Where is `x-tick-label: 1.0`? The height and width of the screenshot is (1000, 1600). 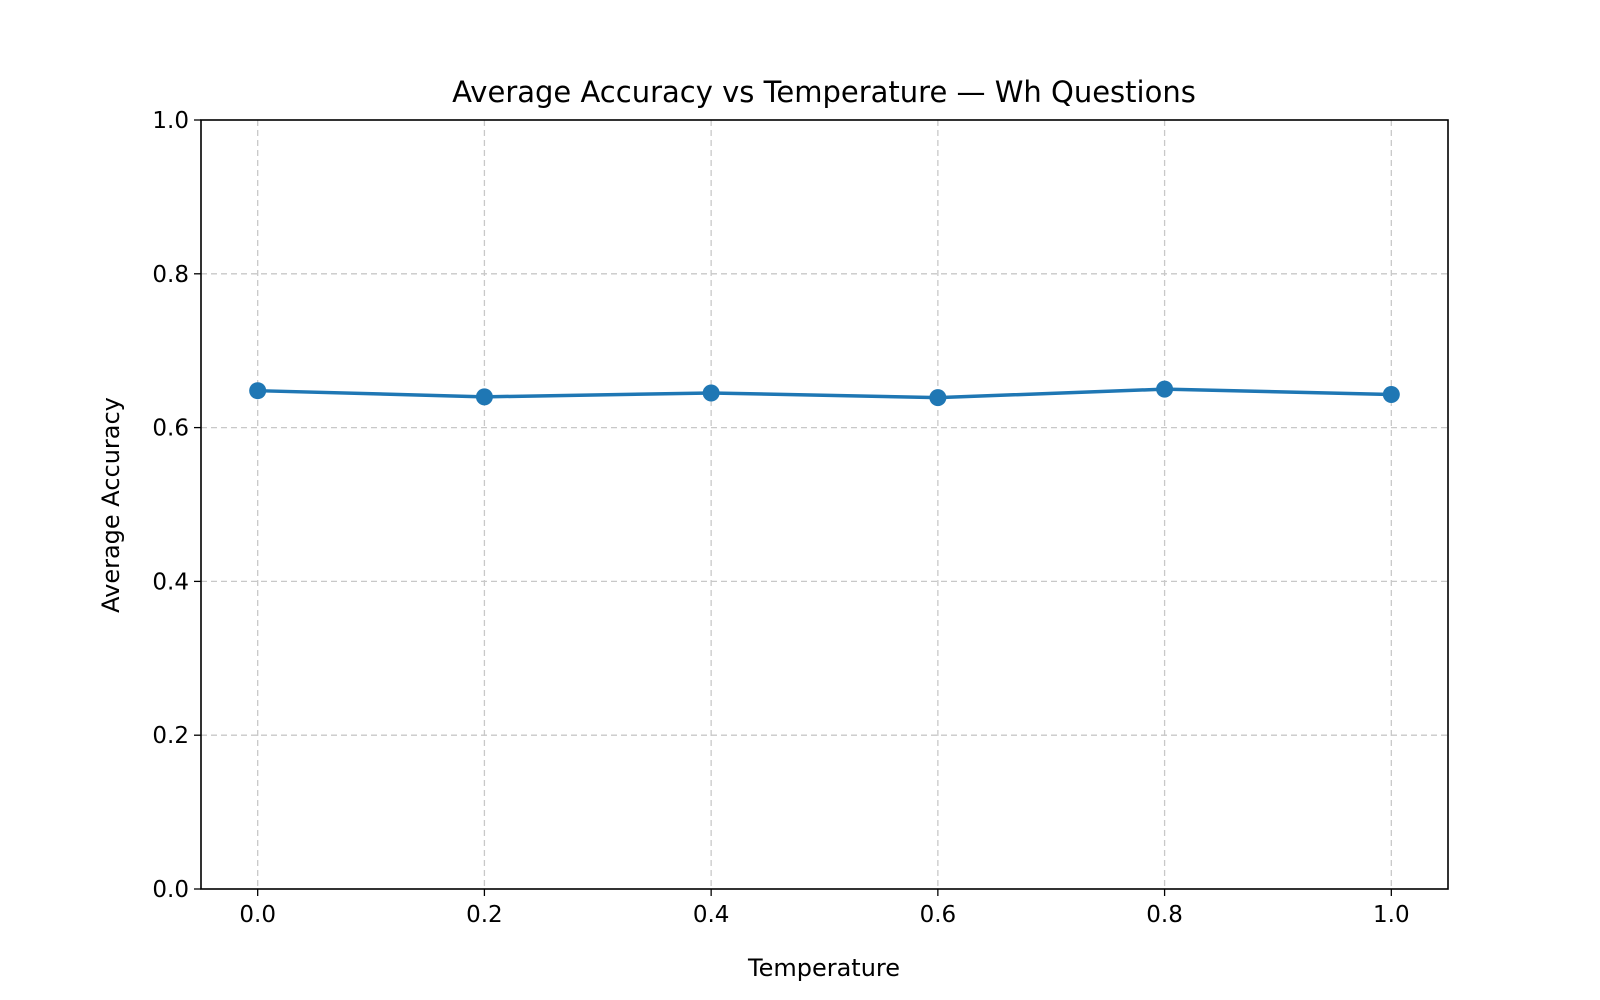 x-tick-label: 1.0 is located at coordinates (1391, 915).